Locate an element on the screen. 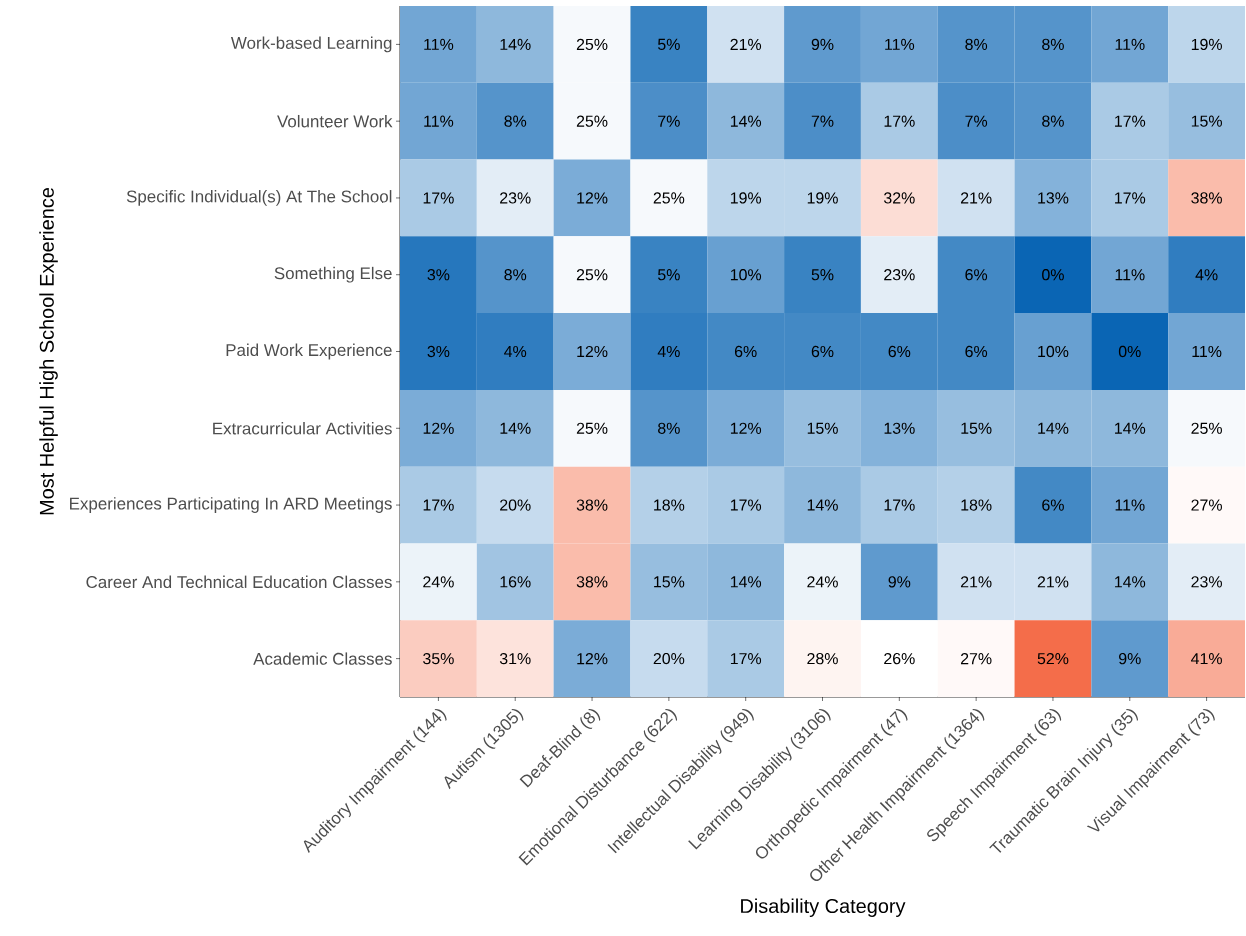 The height and width of the screenshot is (936, 1246). data-label: 26% is located at coordinates (899, 658).